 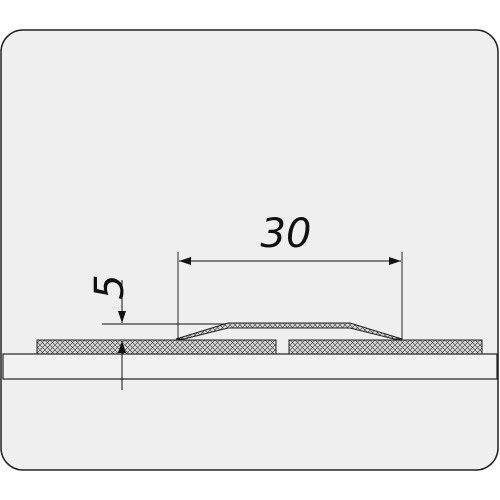 What do you see at coordinates (286, 234) in the screenshot?
I see `width-dimension-label: 30` at bounding box center [286, 234].